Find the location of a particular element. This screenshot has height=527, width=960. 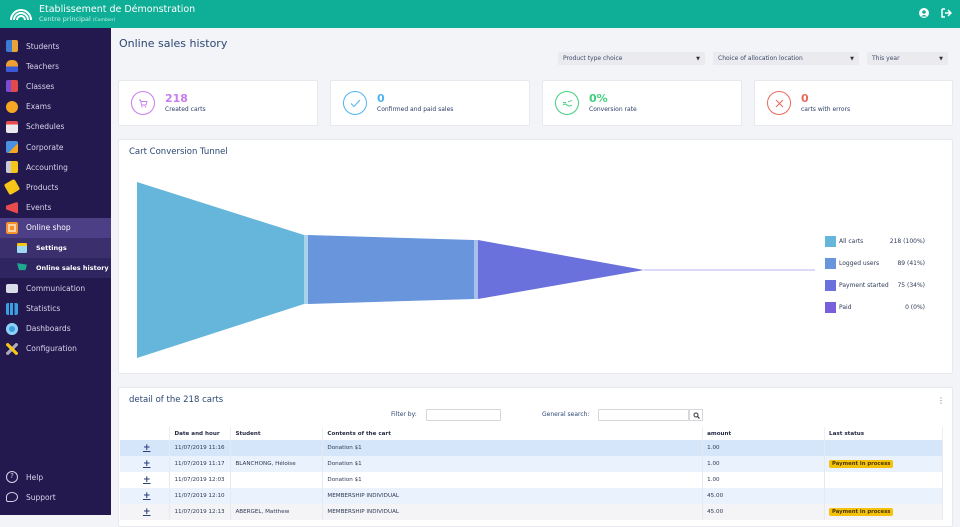

tools-icon is located at coordinates (12, 348).